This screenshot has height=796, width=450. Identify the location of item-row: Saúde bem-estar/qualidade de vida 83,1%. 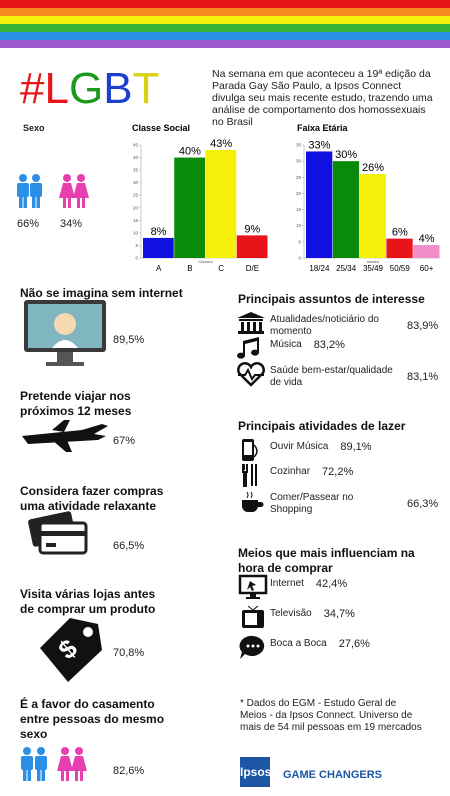
(357, 377).